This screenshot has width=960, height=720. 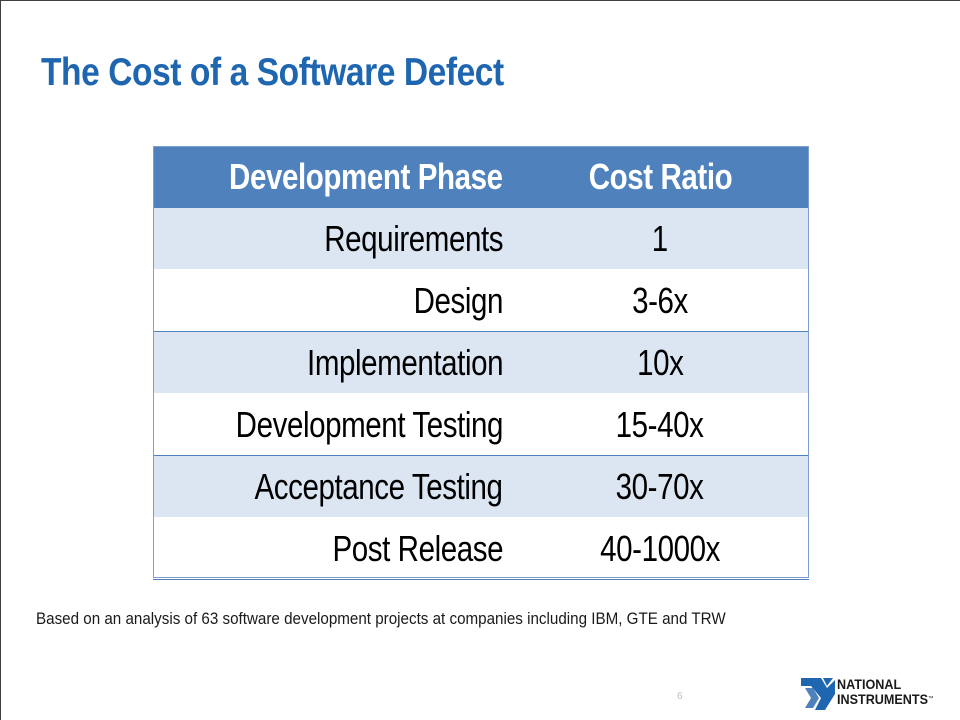 What do you see at coordinates (869, 684) in the screenshot?
I see `logo-line-national: NATIONAL` at bounding box center [869, 684].